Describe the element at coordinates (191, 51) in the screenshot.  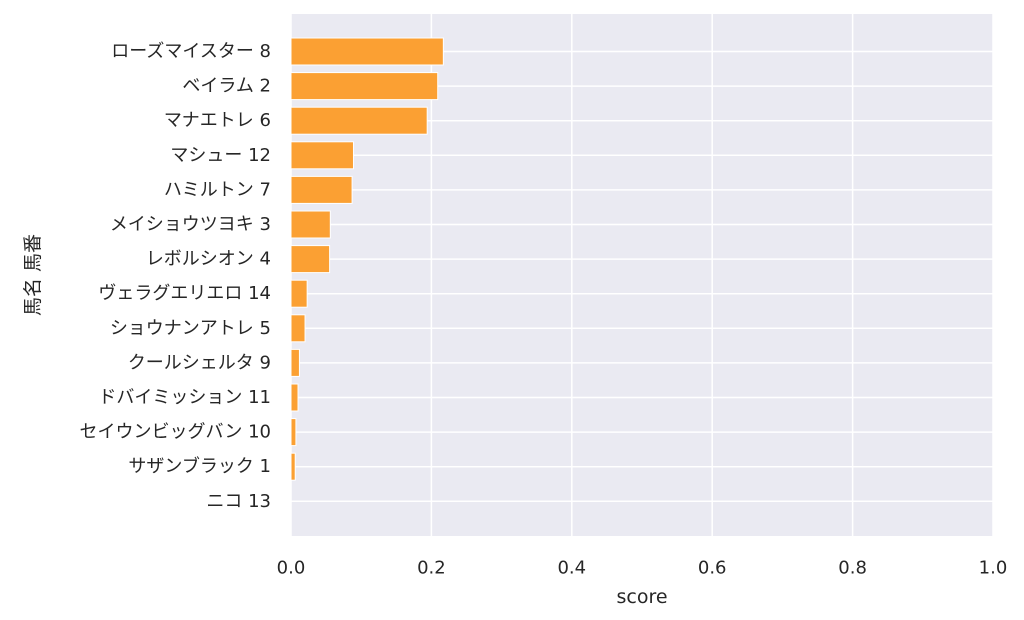
I see `y-tick-label: ローズマイスター 8` at that location.